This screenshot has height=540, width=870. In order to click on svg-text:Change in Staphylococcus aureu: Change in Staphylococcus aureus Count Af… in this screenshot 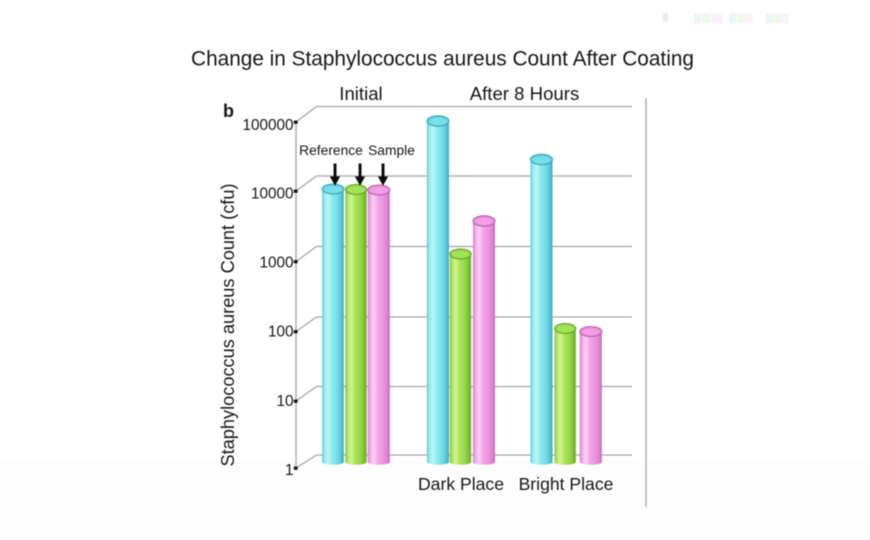, I will do `click(442, 59)`.